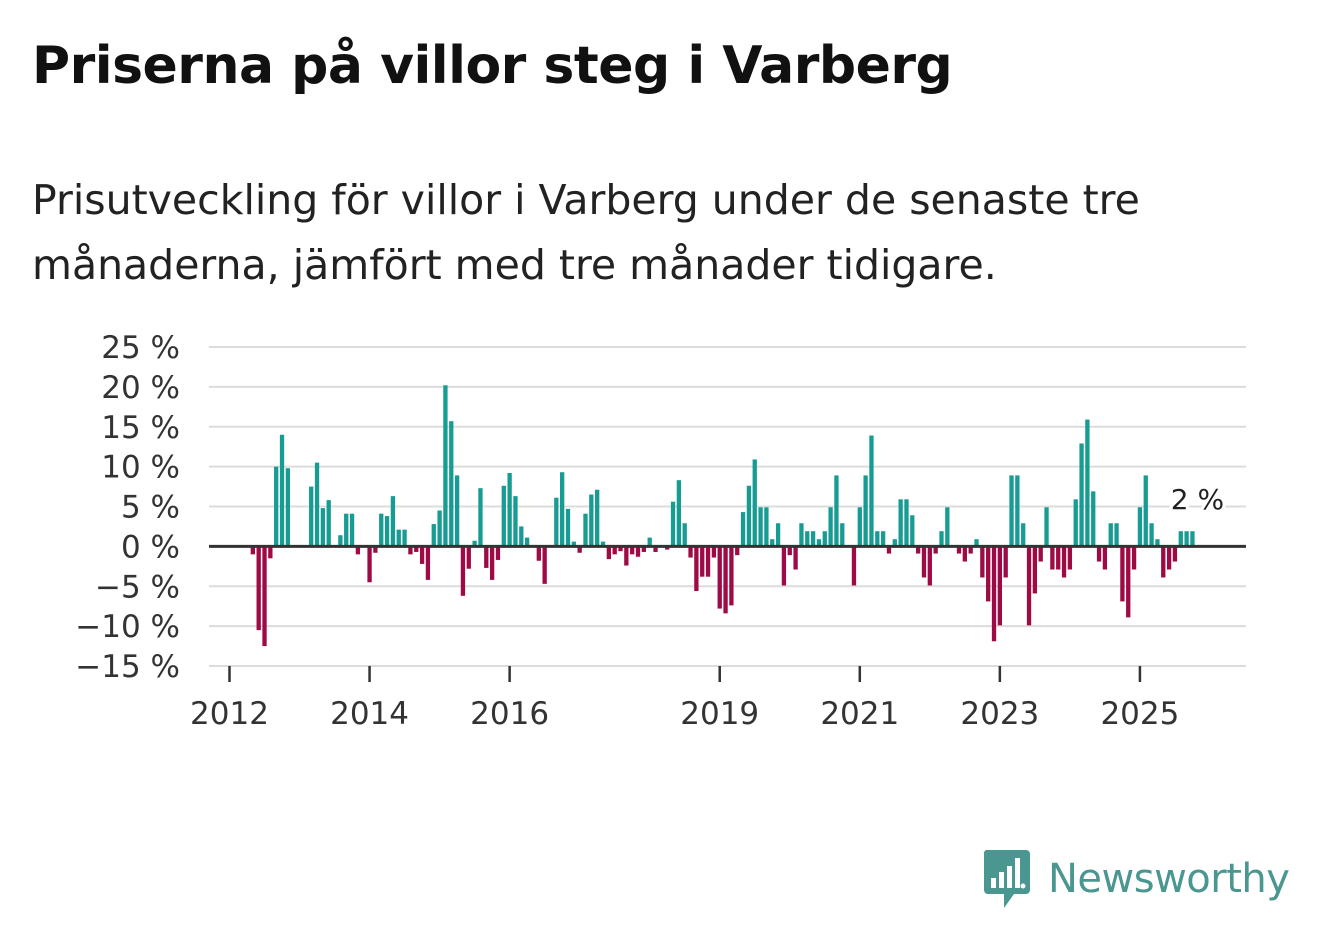  Describe the element at coordinates (137, 587) in the screenshot. I see `y-tick-label: −5 %` at that location.